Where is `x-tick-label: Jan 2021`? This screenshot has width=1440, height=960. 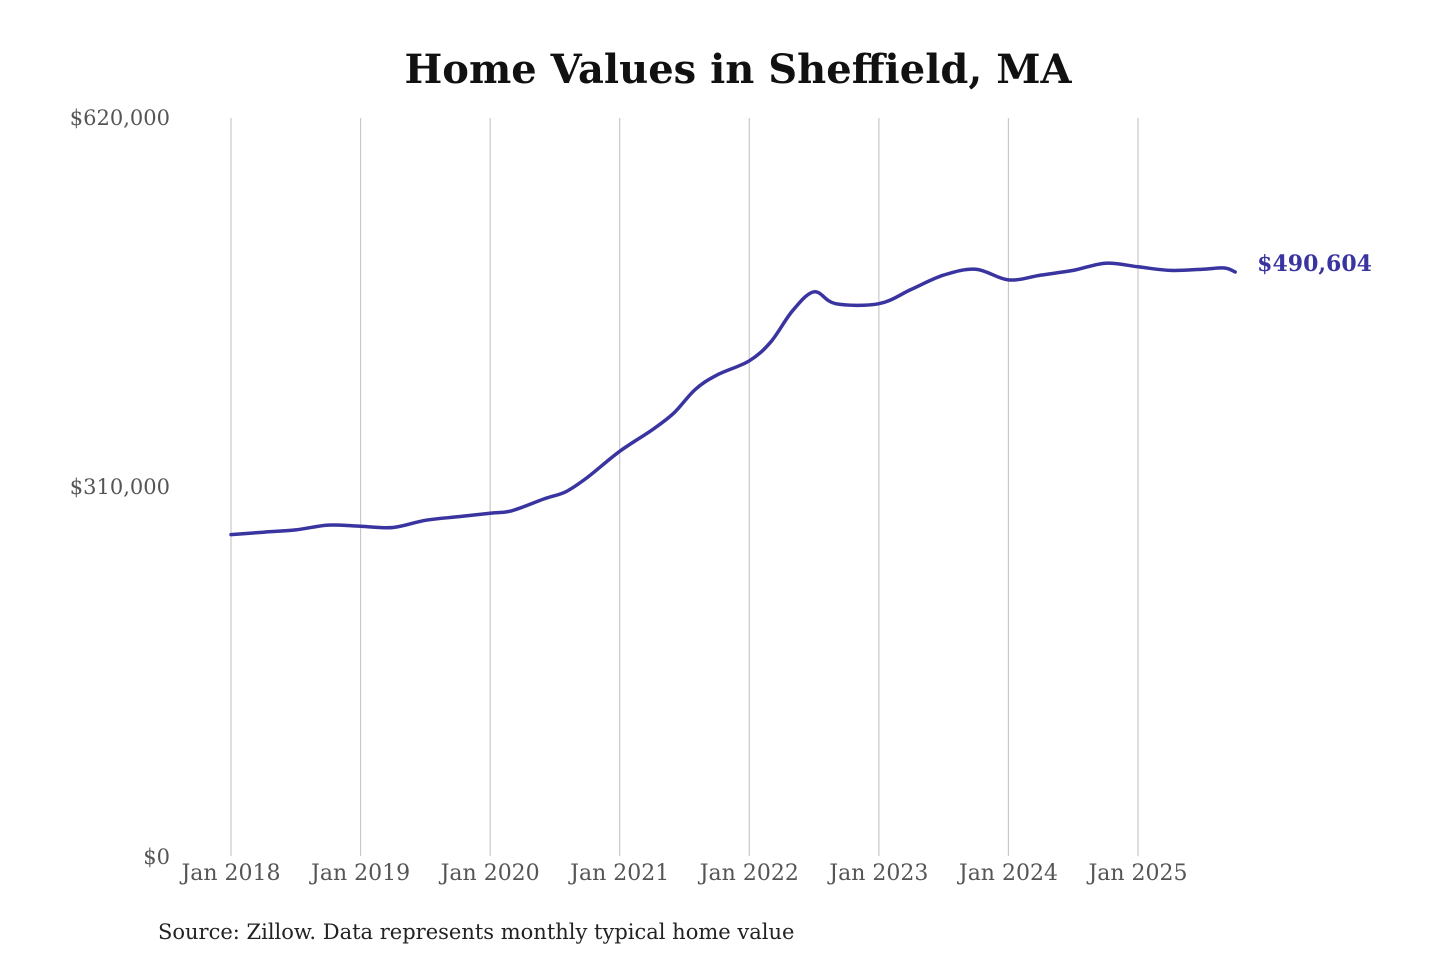 x-tick-label: Jan 2021 is located at coordinates (618, 873).